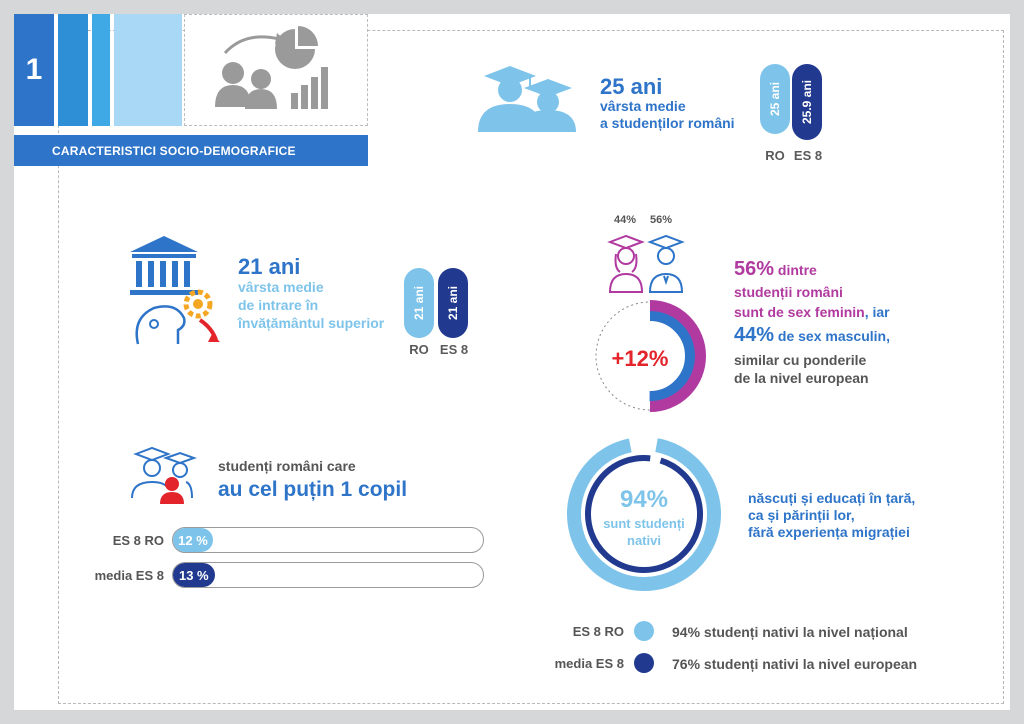  Describe the element at coordinates (287, 466) in the screenshot. I see `children-line1: studenți români care` at that location.